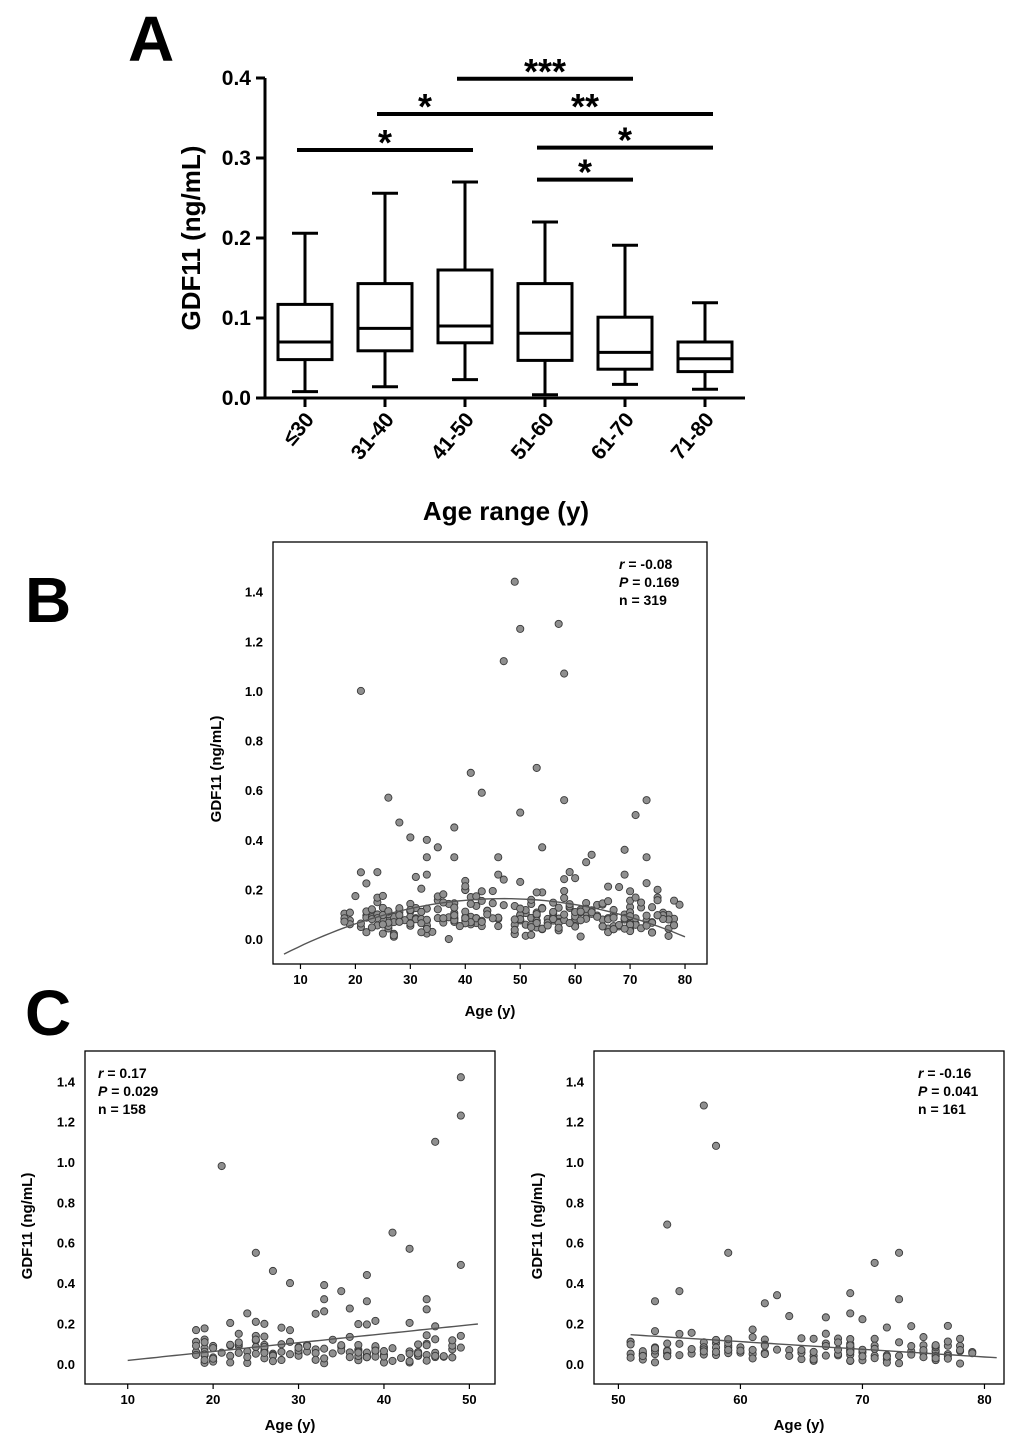 Image resolution: width=1020 pixels, height=1444 pixels. What do you see at coordinates (384, 1399) in the screenshot?
I see `panel-c-left-x-tick-label: 40` at bounding box center [384, 1399].